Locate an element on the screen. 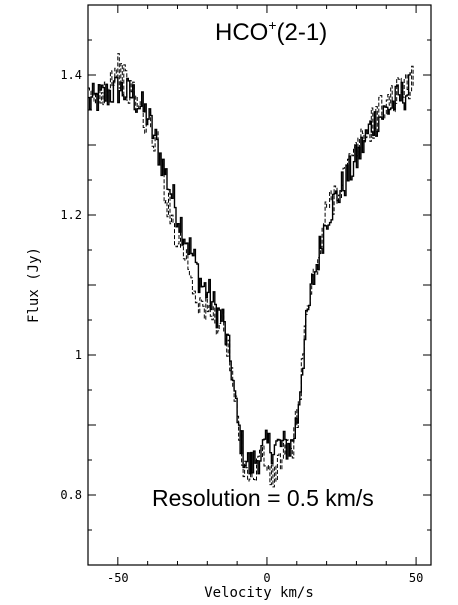 Image resolution: width=458 pixels, height=605 pixels. y-tick-label: 1.2 is located at coordinates (71, 215).